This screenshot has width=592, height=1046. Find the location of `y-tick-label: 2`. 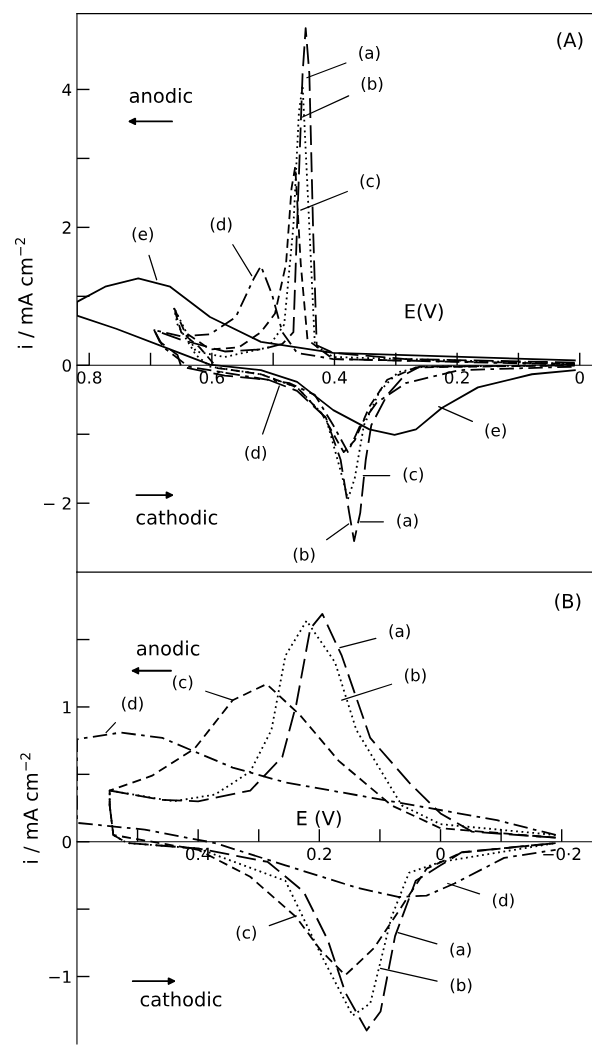

y-tick-label: 2 is located at coordinates (66, 227).